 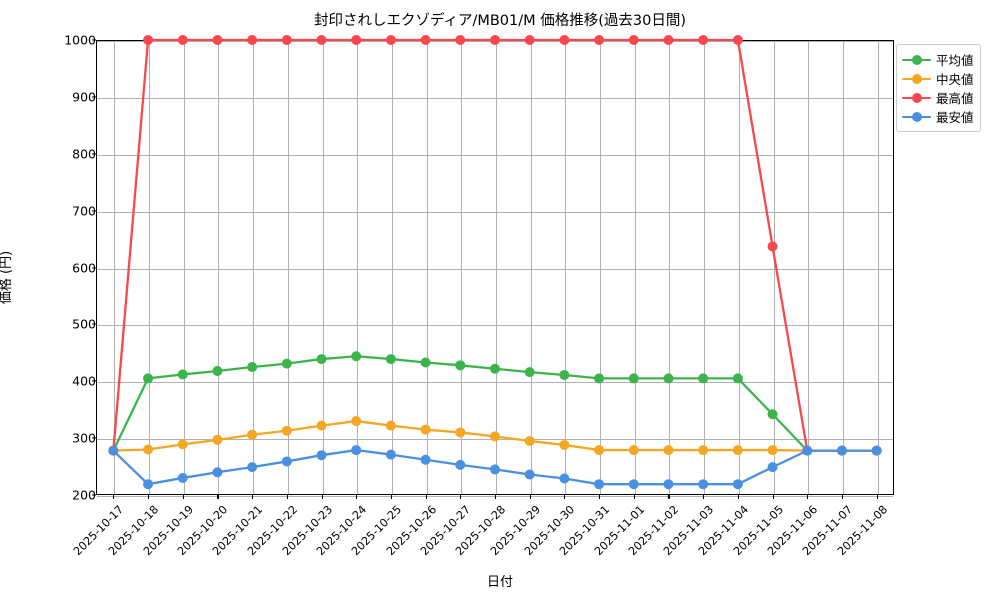 I want to click on legend-label: 最高値, so click(x=955, y=98).